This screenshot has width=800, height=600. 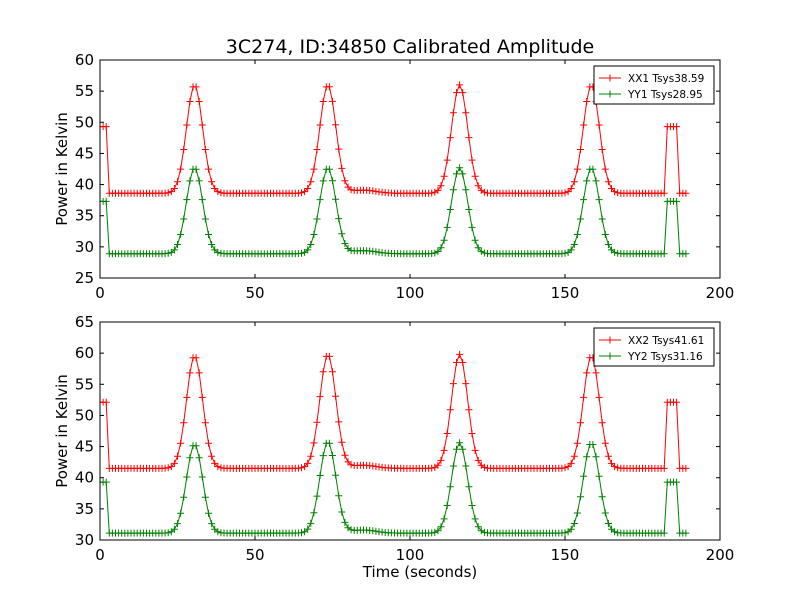 What do you see at coordinates (720, 293) in the screenshot?
I see `x-tick-label: 200` at bounding box center [720, 293].